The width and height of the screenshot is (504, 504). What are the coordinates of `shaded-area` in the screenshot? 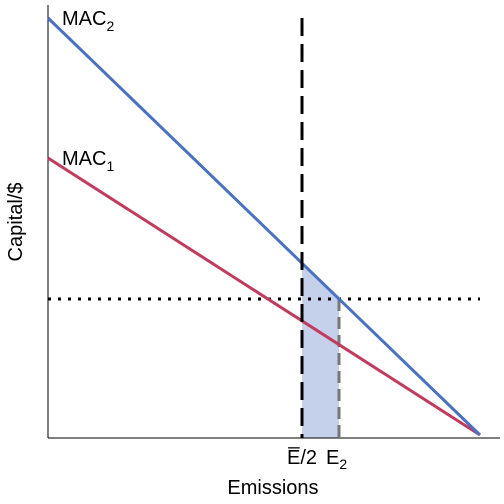 It's located at (320, 350).